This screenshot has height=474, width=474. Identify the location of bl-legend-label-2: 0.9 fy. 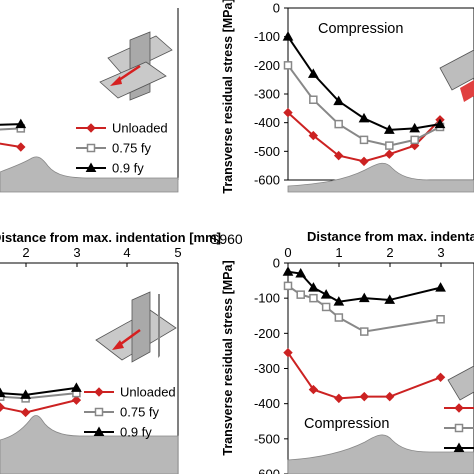
(136, 432).